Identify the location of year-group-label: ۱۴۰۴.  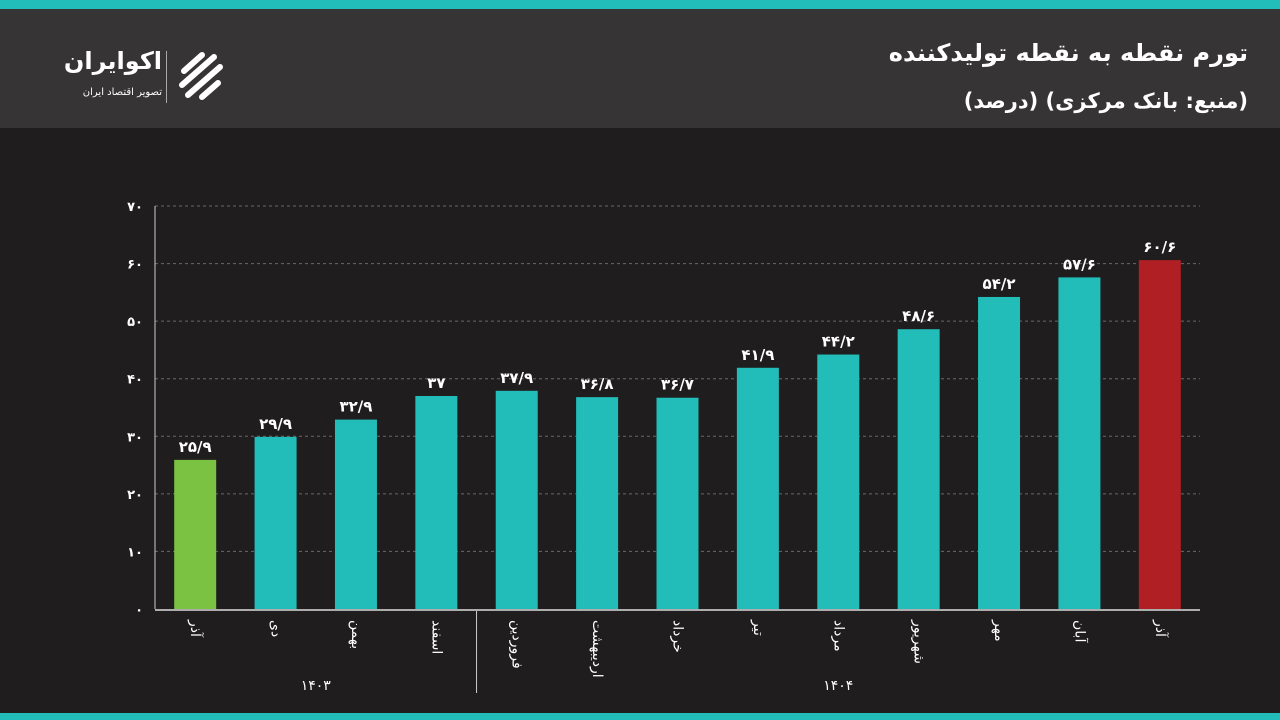
(838, 686).